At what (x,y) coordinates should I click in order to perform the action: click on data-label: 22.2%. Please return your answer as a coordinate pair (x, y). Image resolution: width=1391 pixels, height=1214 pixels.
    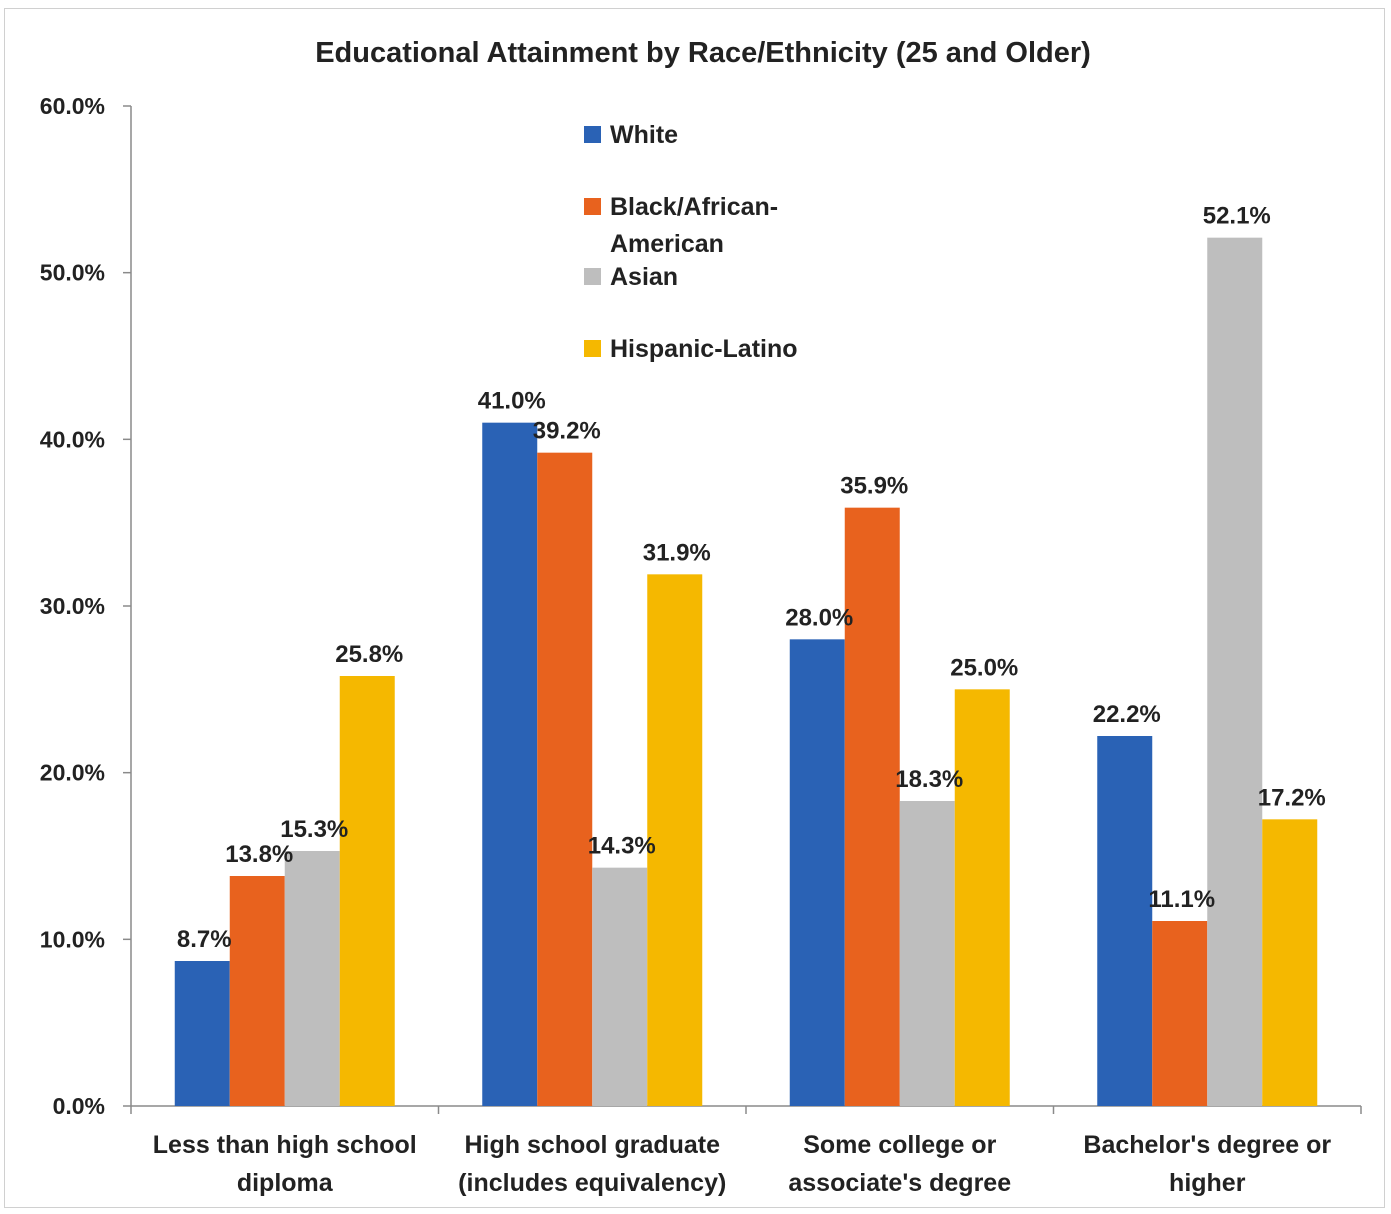
    Looking at the image, I should click on (1127, 714).